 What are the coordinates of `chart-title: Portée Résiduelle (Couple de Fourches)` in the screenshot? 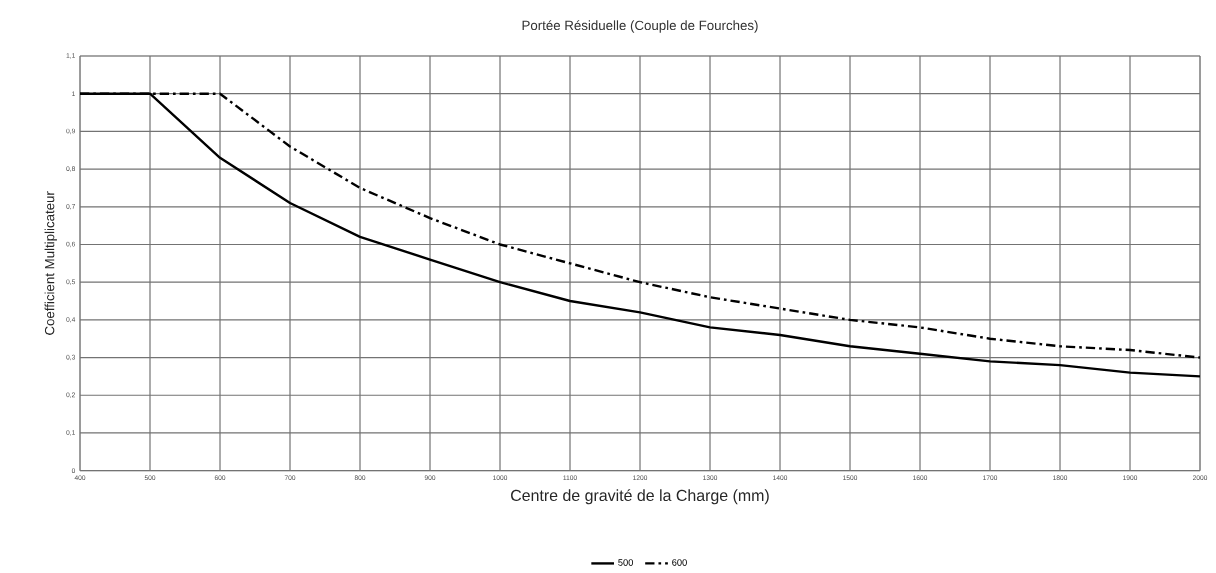 It's located at (640, 26).